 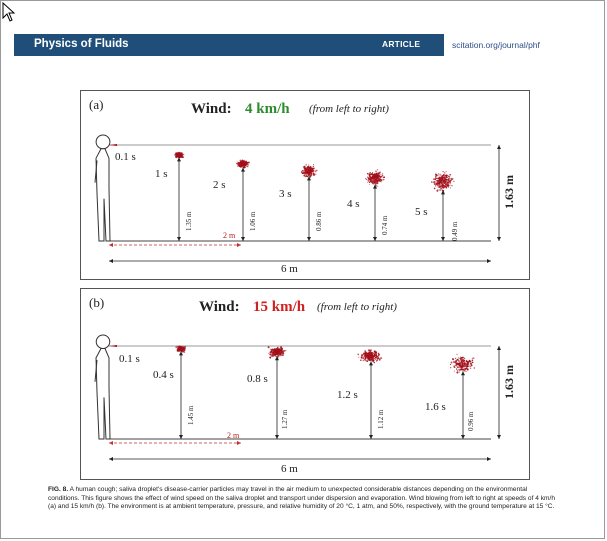 What do you see at coordinates (163, 375) in the screenshot?
I see `cloud-time: 0.4 s` at bounding box center [163, 375].